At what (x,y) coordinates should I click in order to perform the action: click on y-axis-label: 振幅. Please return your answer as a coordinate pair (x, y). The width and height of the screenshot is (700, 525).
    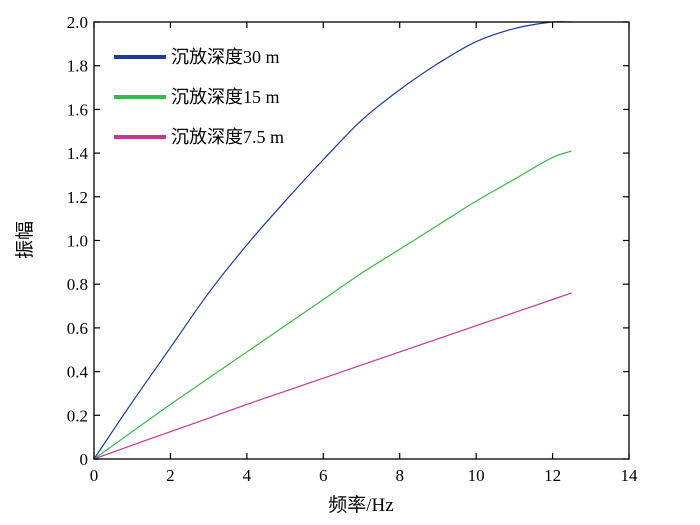
    Looking at the image, I should click on (25, 240).